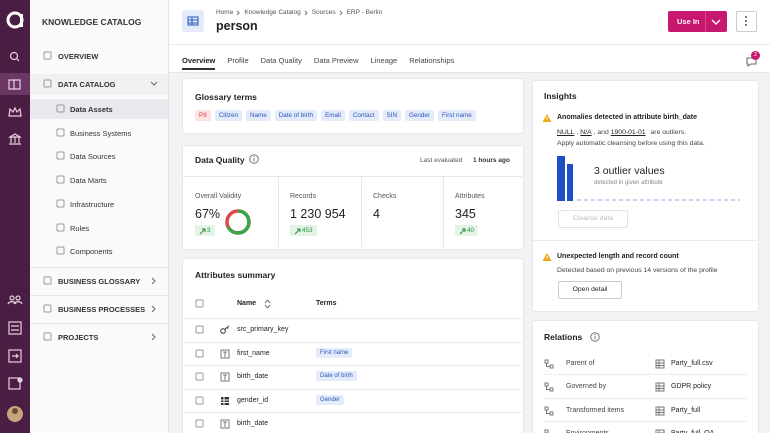 Image resolution: width=770 pixels, height=433 pixels. What do you see at coordinates (101, 133) in the screenshot?
I see `nav-subitem: Business Systems` at bounding box center [101, 133].